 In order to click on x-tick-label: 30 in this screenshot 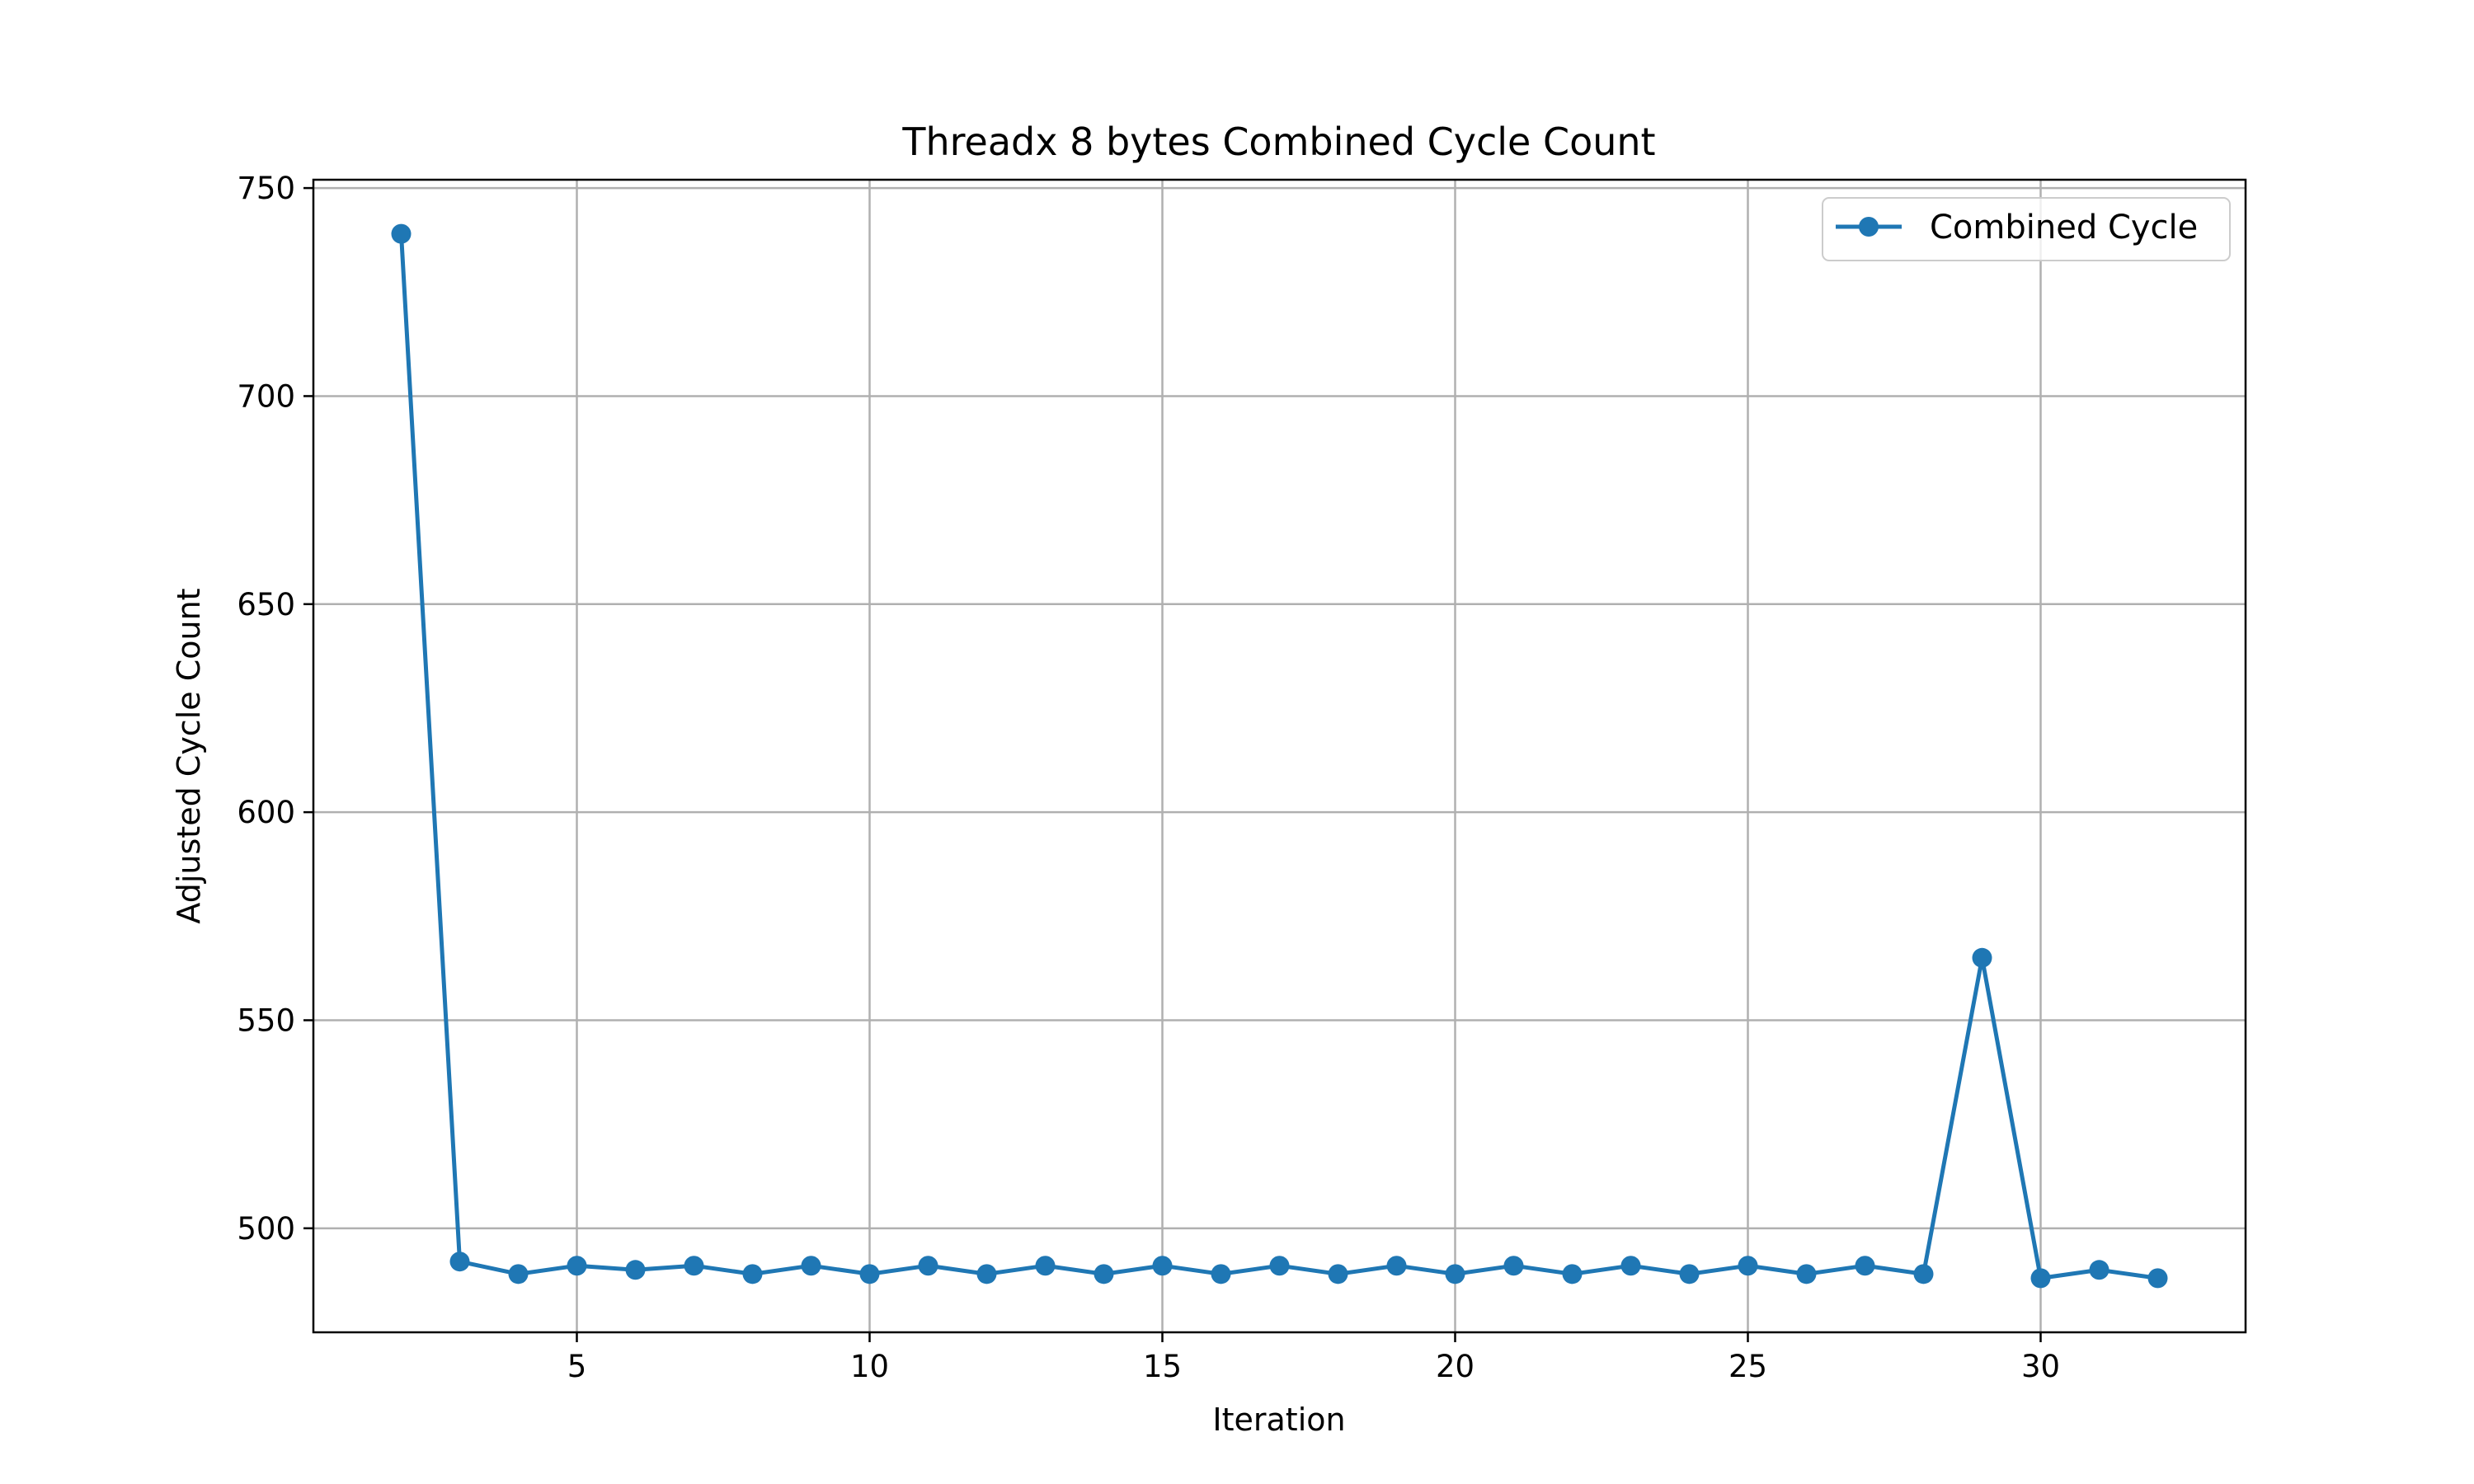, I will do `click(2040, 1366)`.